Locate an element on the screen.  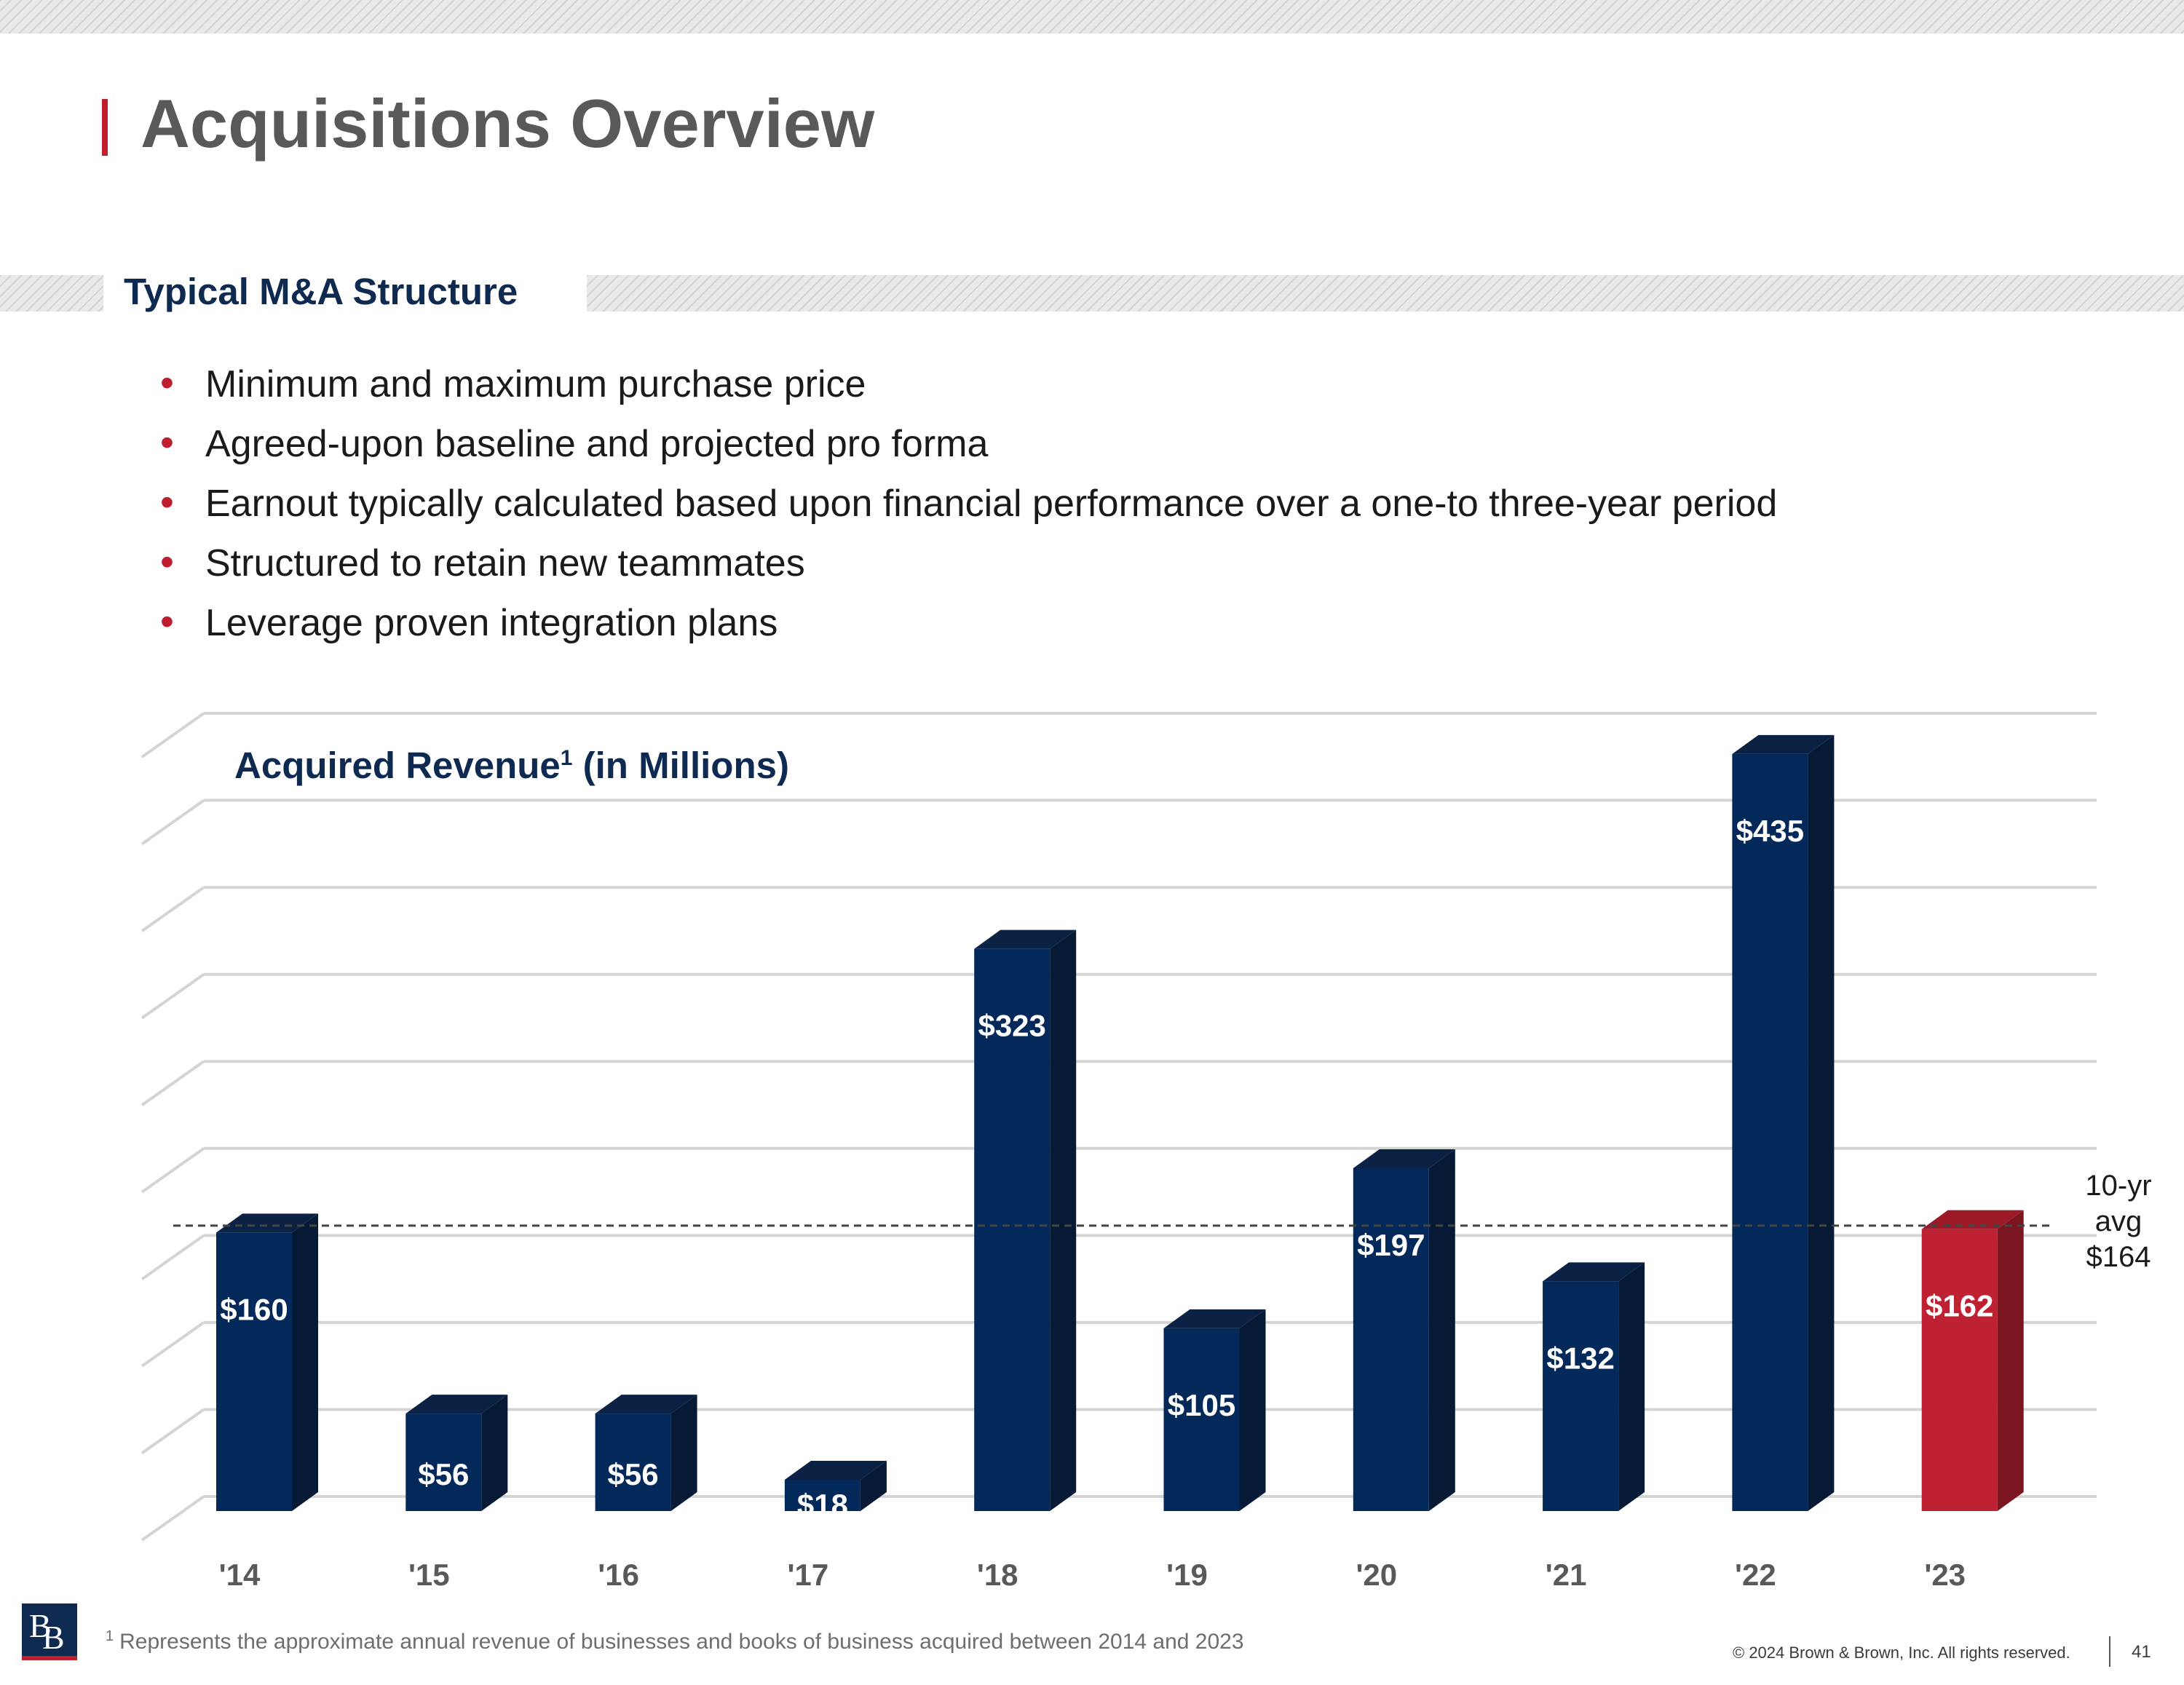
chart-title: Acquired Revenue1 (in Millions) is located at coordinates (511, 766).